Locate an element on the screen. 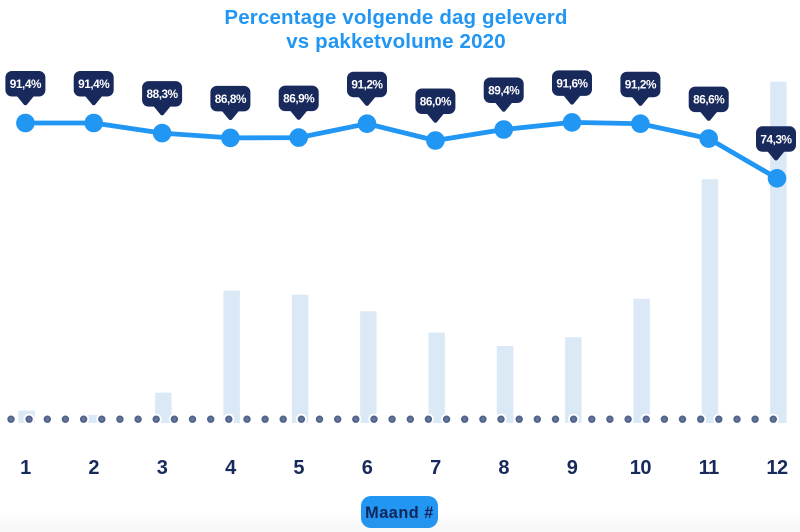  svg-text: 12 is located at coordinates (777, 468).